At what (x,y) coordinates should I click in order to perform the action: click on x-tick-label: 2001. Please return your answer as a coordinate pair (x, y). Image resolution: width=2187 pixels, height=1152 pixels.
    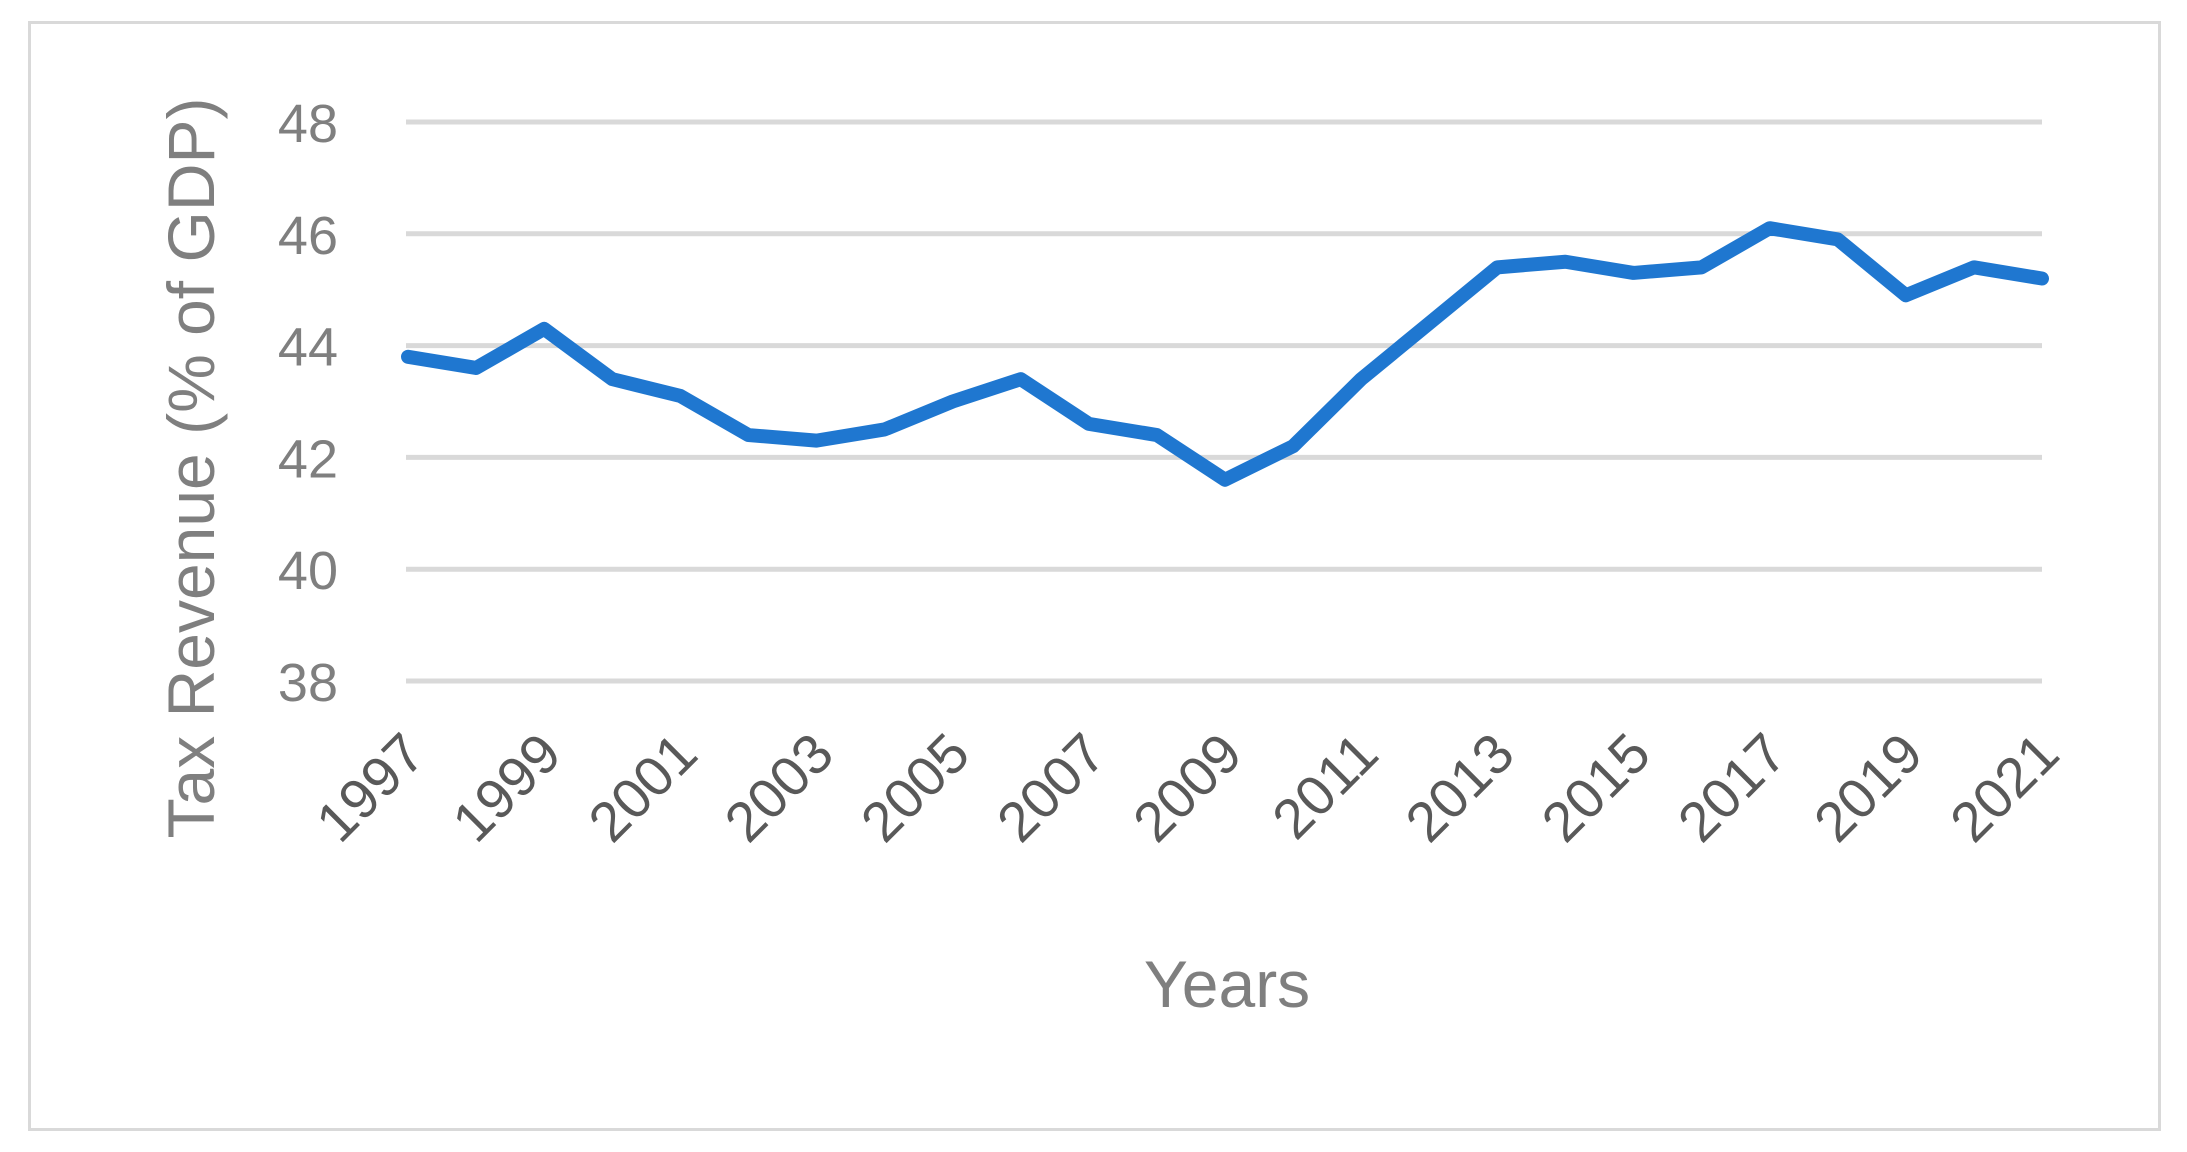
    Looking at the image, I should click on (642, 787).